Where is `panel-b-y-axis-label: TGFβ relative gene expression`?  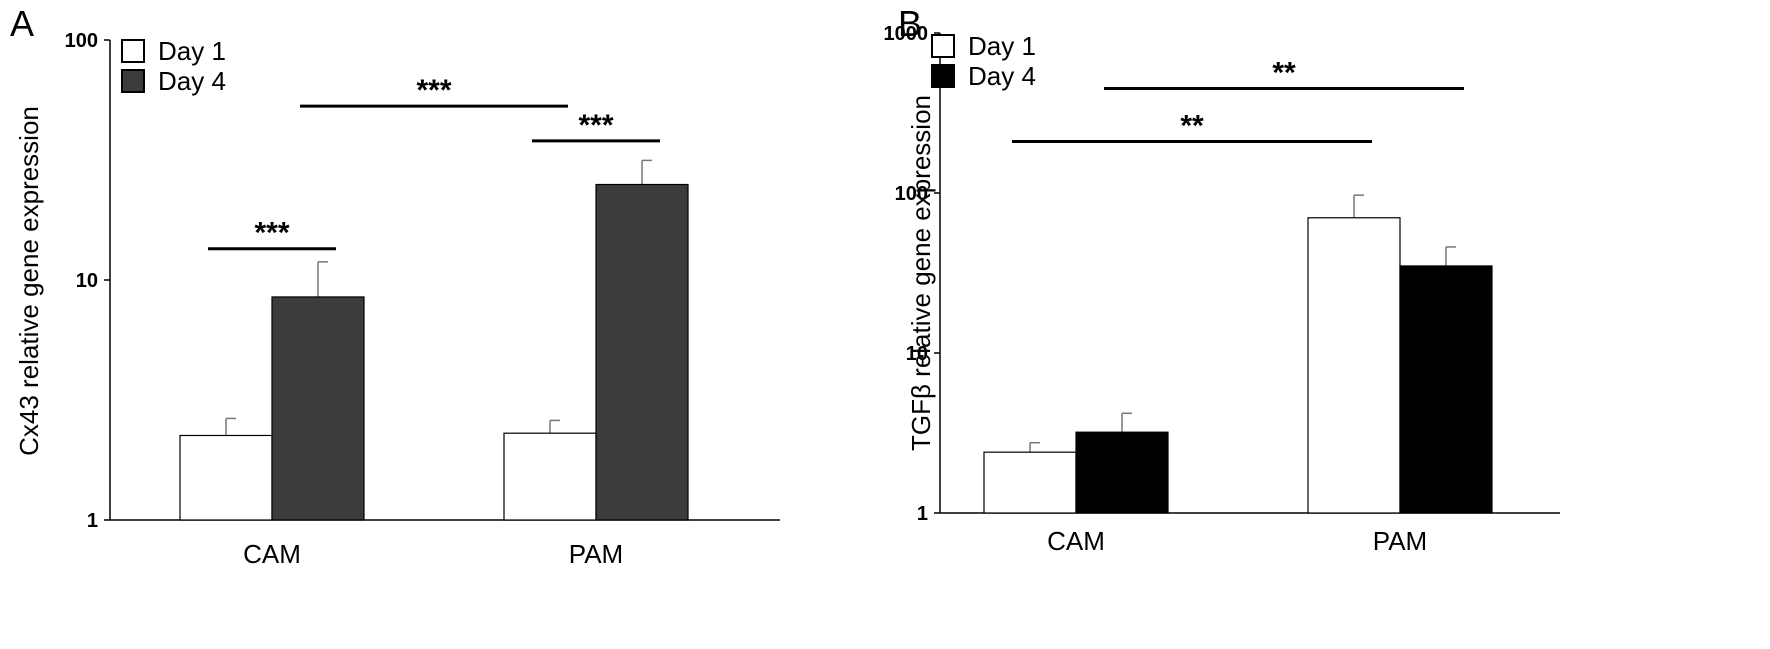
panel-b-y-axis-label: TGFβ relative gene expression is located at coordinates (921, 273).